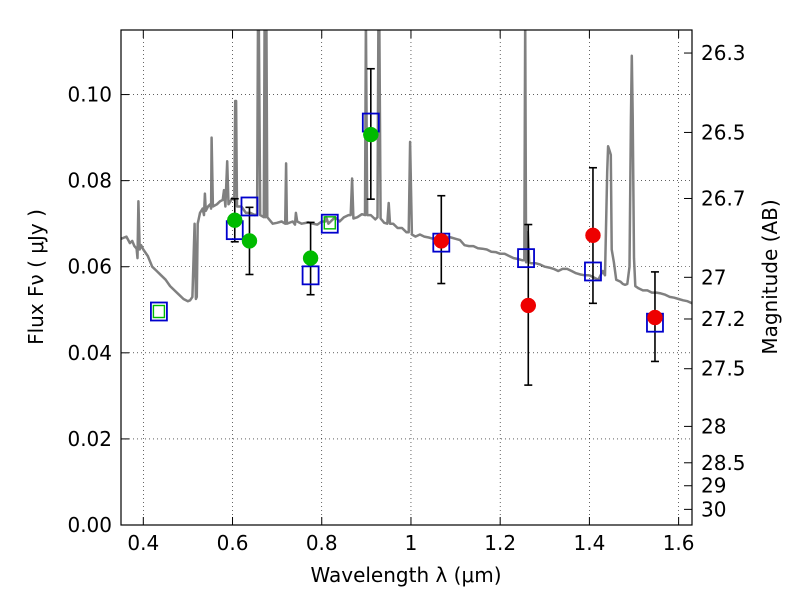  I want to click on y-tick-label: 0.02, so click(89, 439).